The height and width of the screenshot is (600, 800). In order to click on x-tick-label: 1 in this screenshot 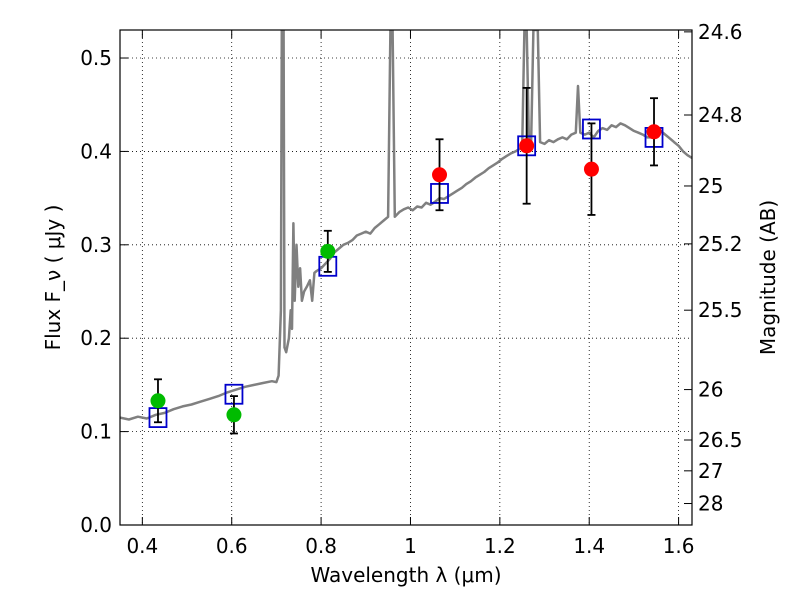, I will do `click(410, 546)`.